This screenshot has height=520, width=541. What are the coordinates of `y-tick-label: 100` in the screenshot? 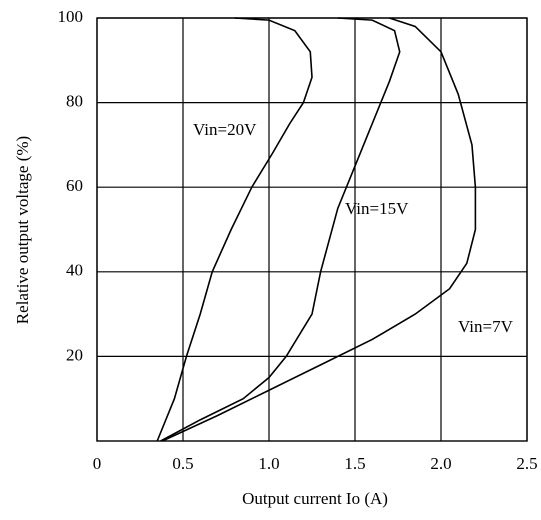 It's located at (71, 16).